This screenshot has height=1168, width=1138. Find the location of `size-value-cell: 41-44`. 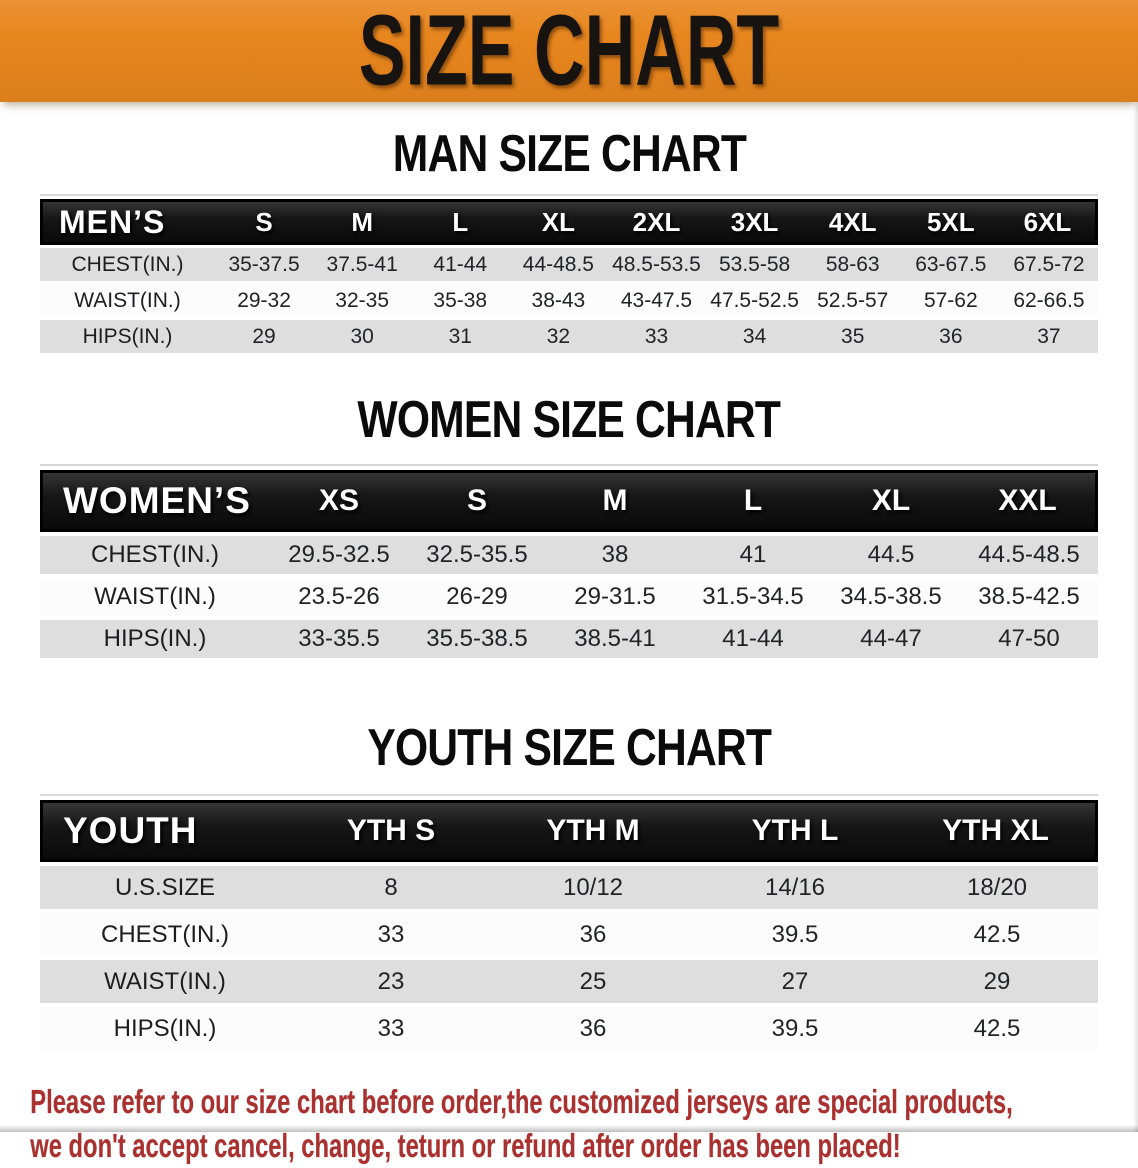

size-value-cell: 41-44 is located at coordinates (753, 638).